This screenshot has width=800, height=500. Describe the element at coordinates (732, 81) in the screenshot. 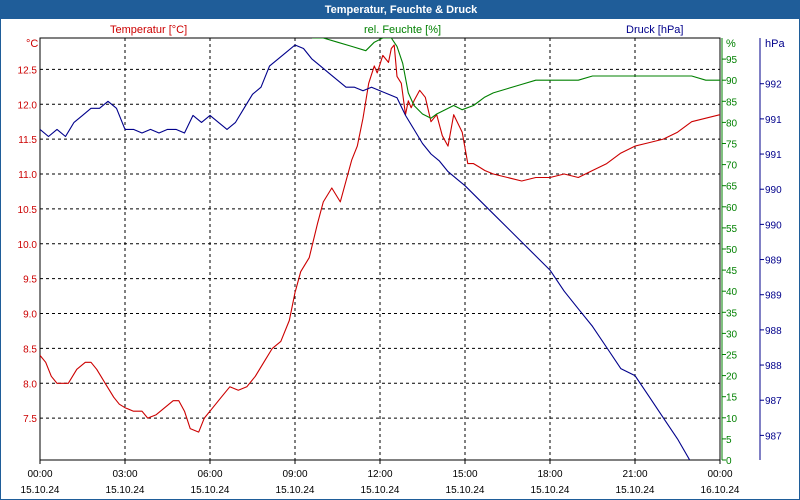

I see `humidity-tick-label: 90` at that location.